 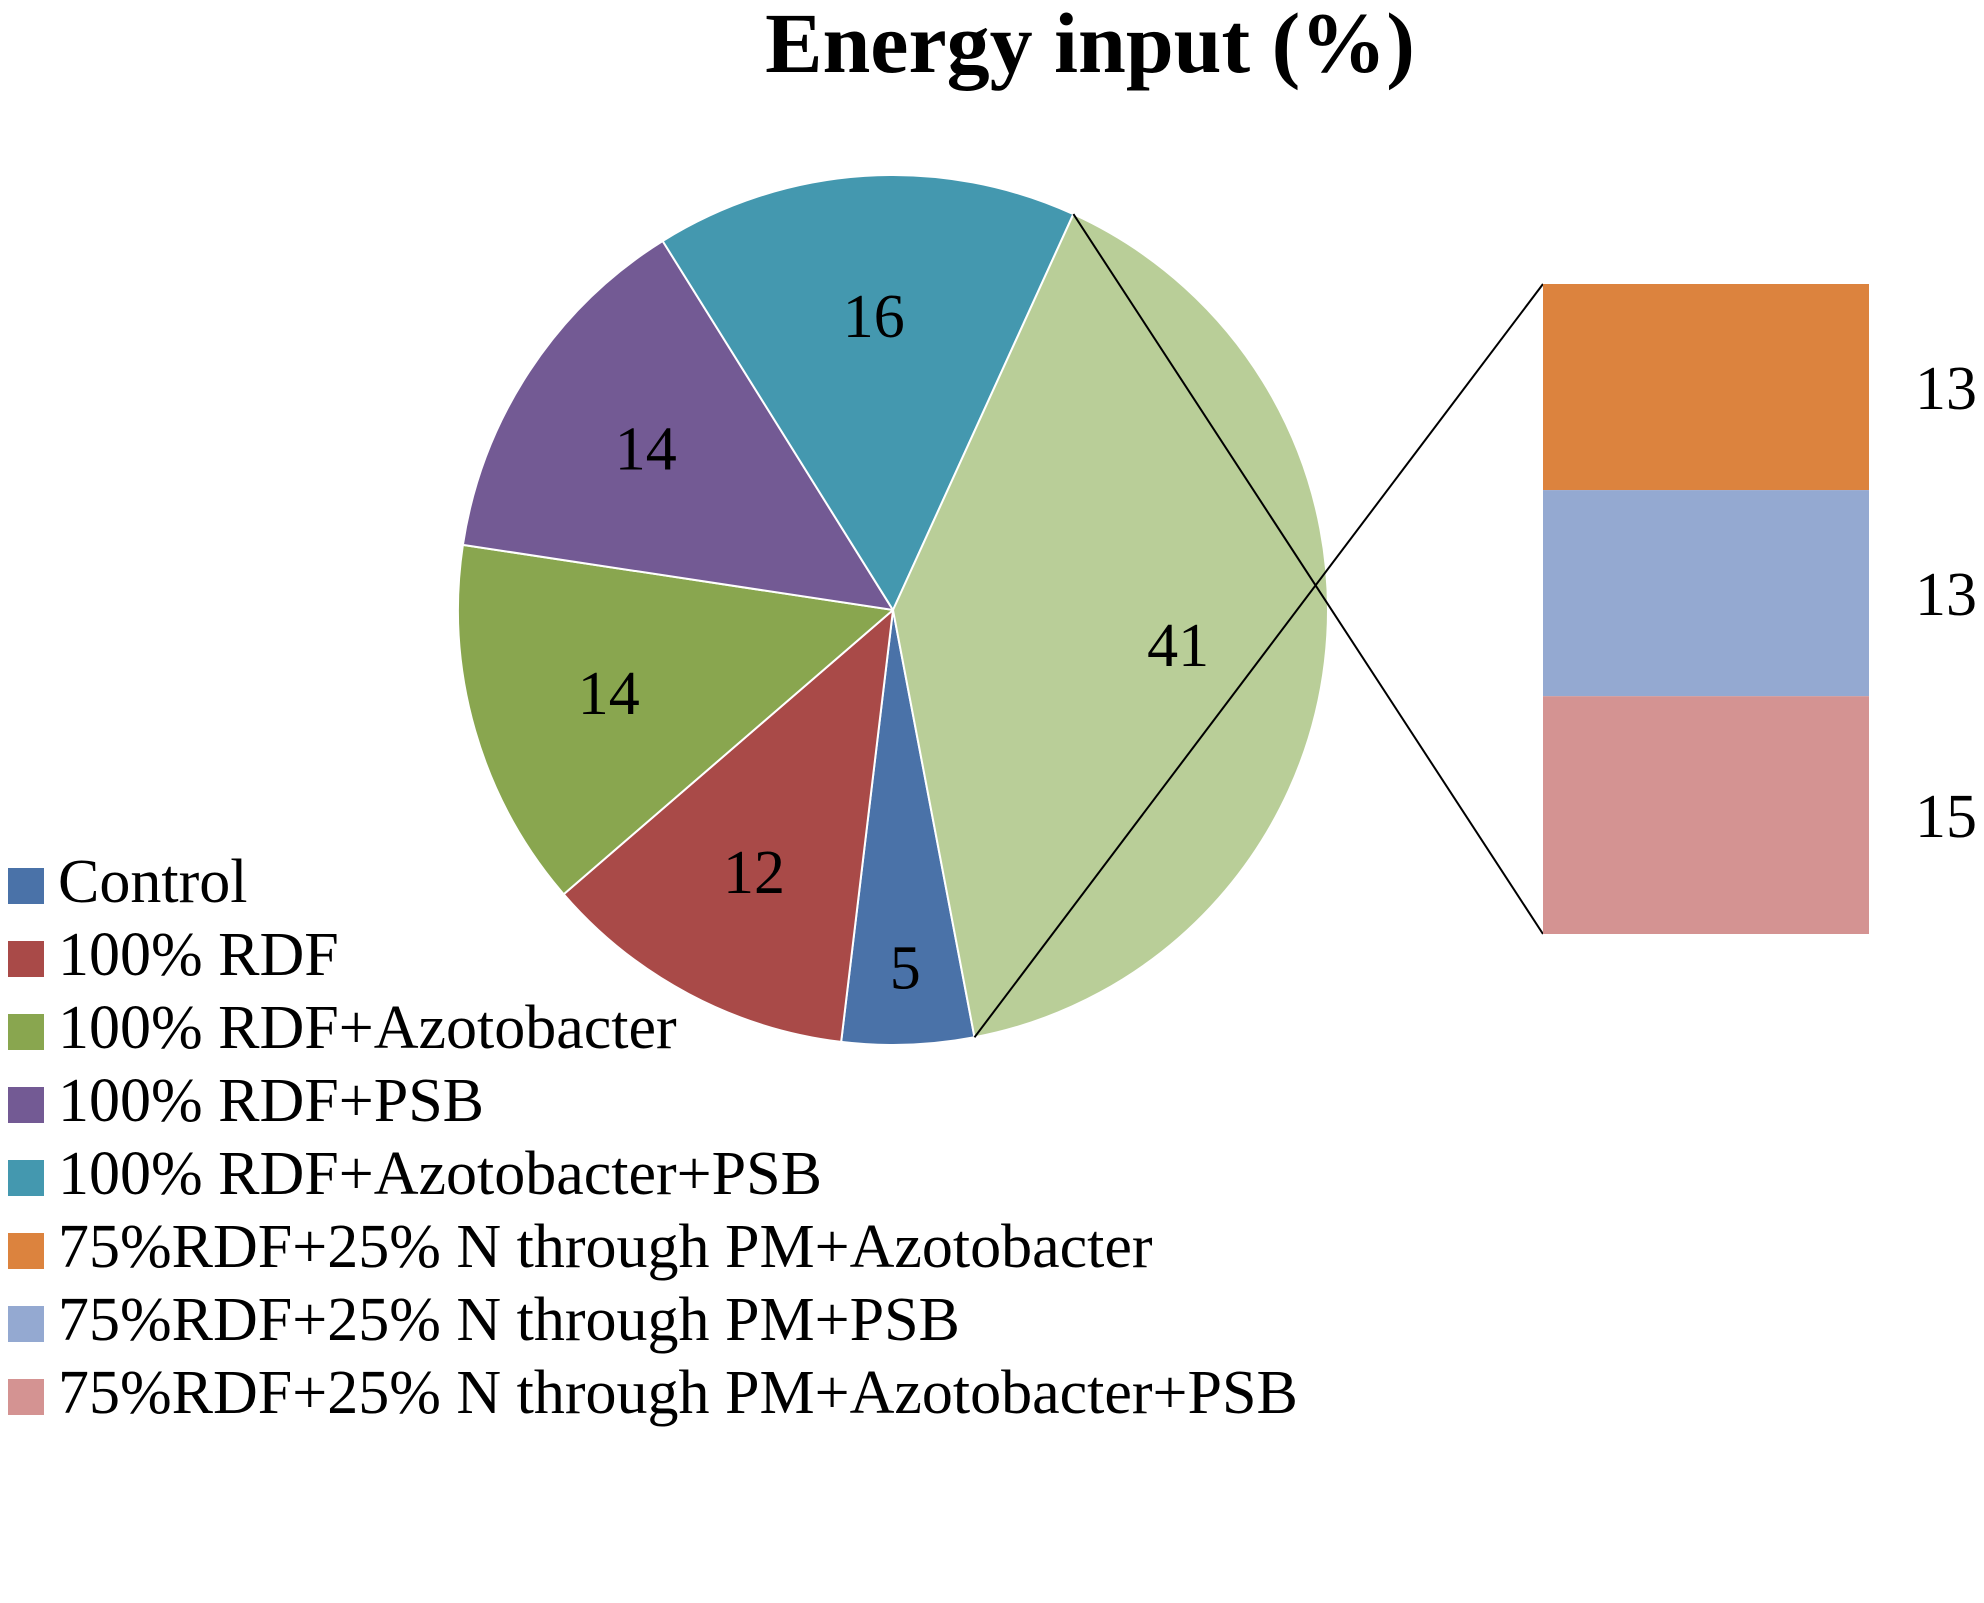 What do you see at coordinates (1706, 593) in the screenshot?
I see `bar-segment-75-rdf-25-n-through-pm-psb` at bounding box center [1706, 593].